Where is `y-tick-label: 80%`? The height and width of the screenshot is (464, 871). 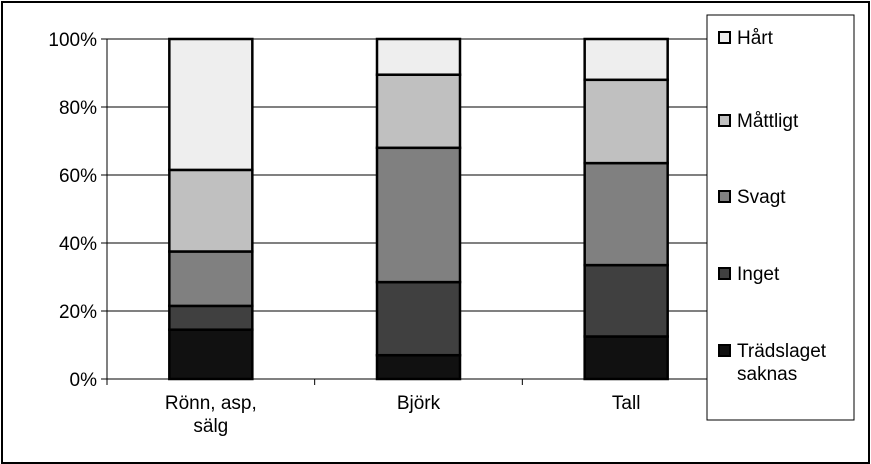 y-tick-label: 80% is located at coordinates (78, 108).